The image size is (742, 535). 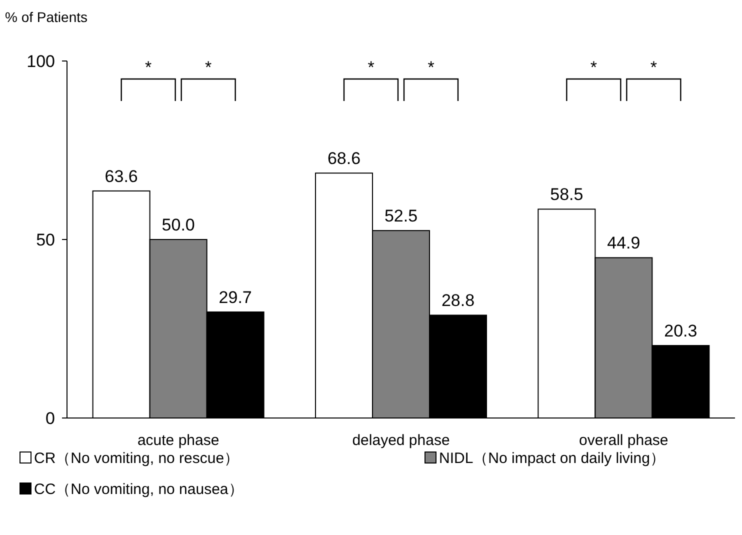 What do you see at coordinates (121, 176) in the screenshot?
I see `data-label: 63.6` at bounding box center [121, 176].